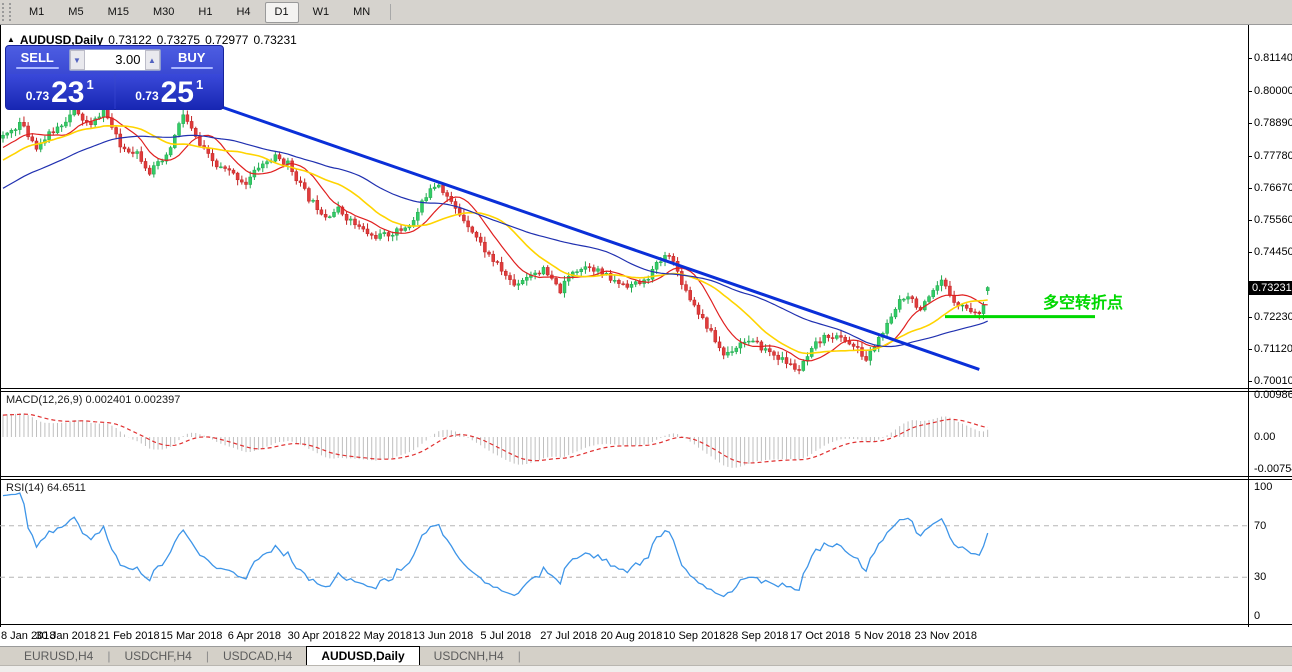 The height and width of the screenshot is (672, 1292). What do you see at coordinates (66, 636) in the screenshot?
I see `date-tick-label: 30 Jan 2018` at bounding box center [66, 636].